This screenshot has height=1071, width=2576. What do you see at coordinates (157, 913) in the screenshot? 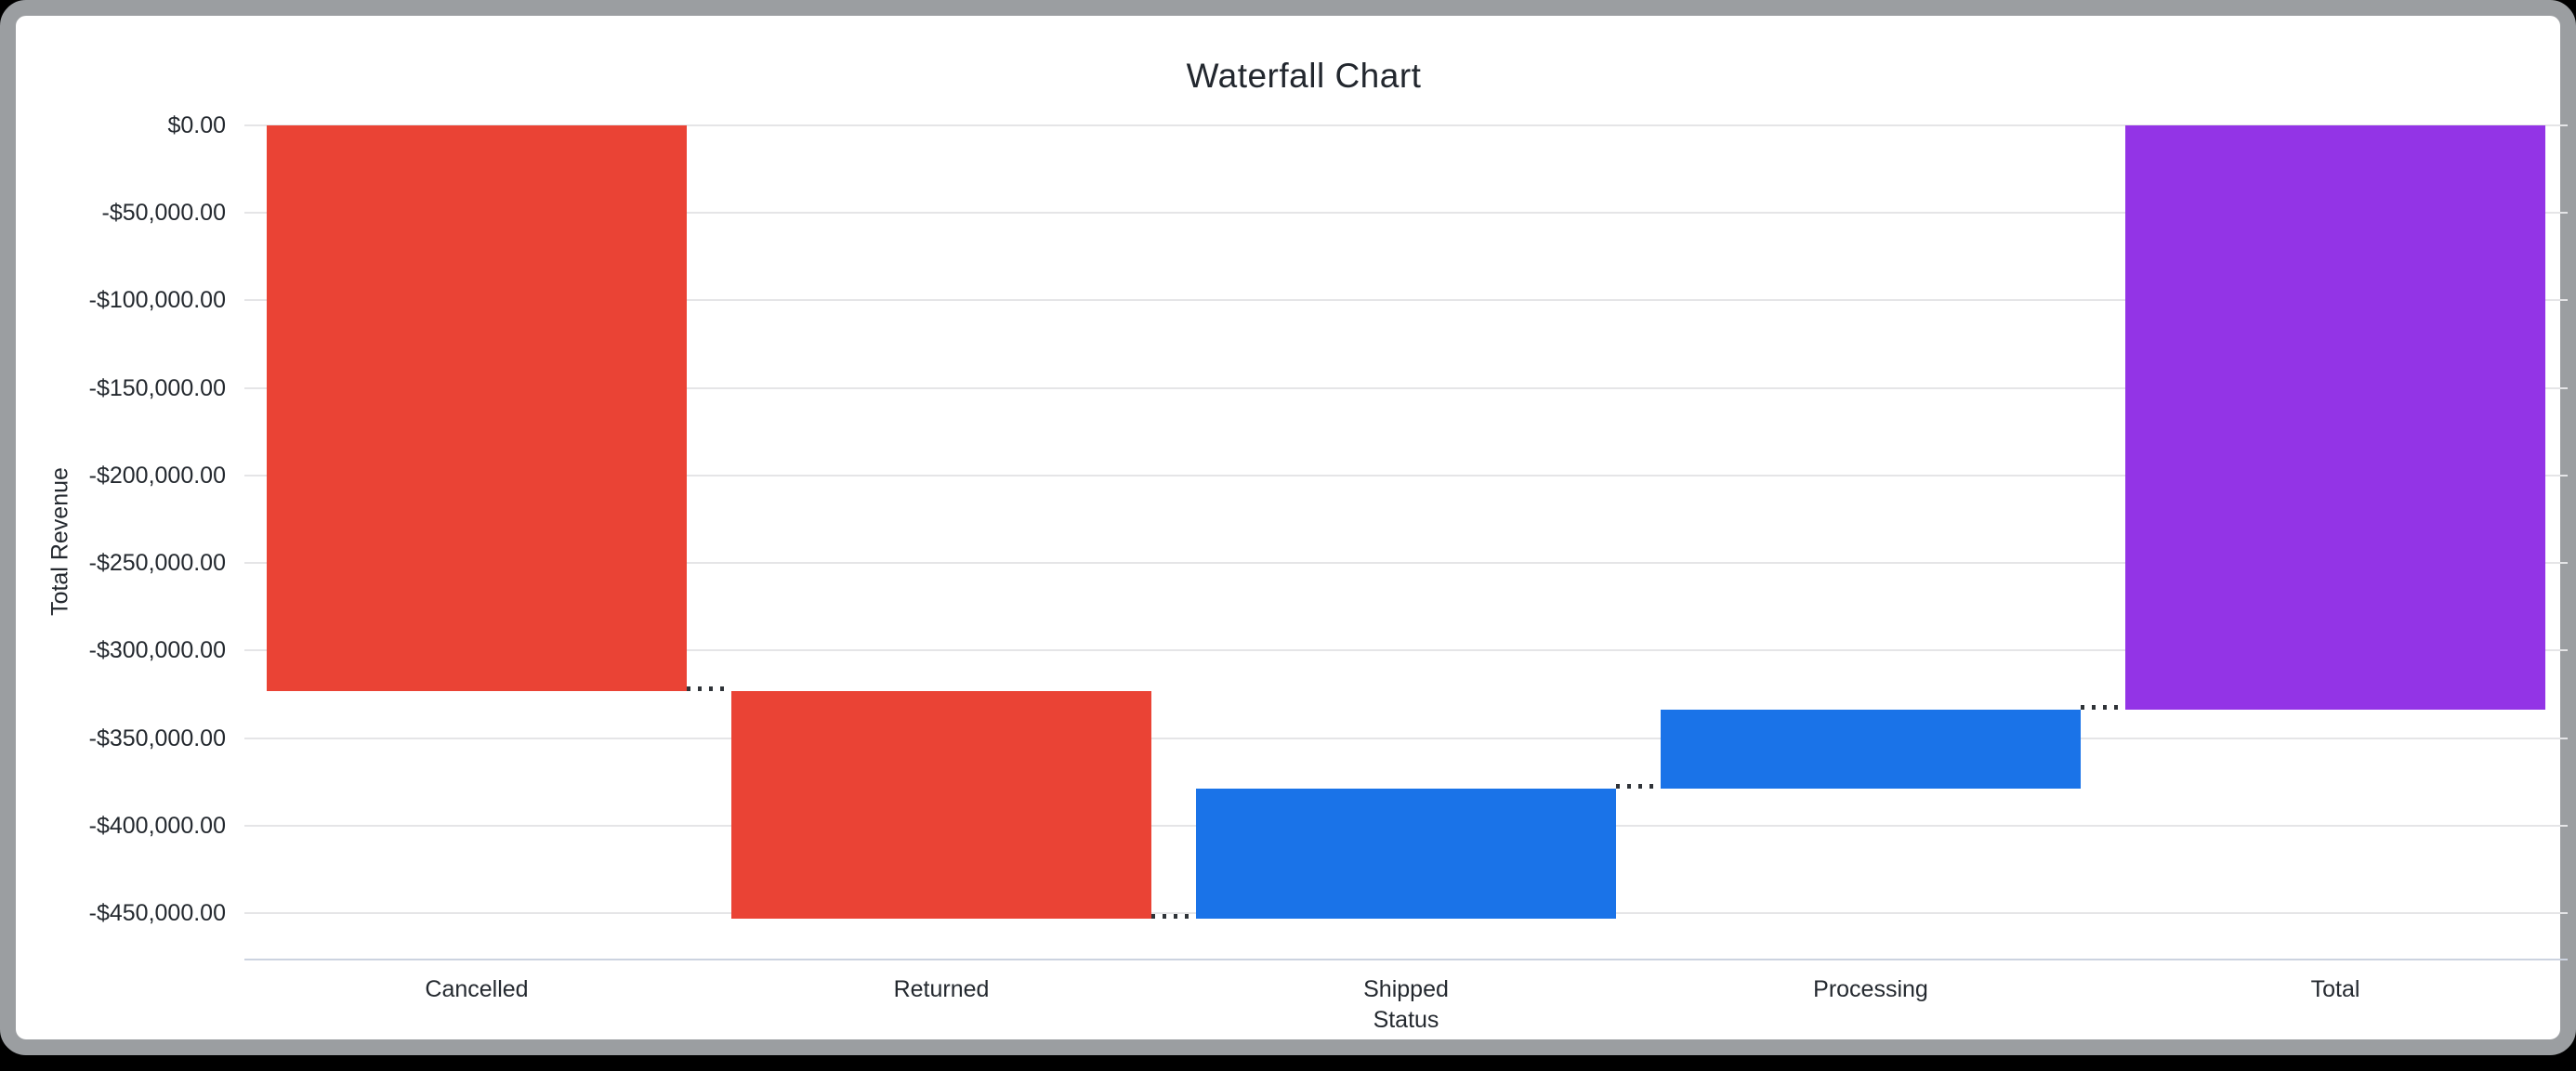
I see `y-tick-label: -$450,000.00` at bounding box center [157, 913].